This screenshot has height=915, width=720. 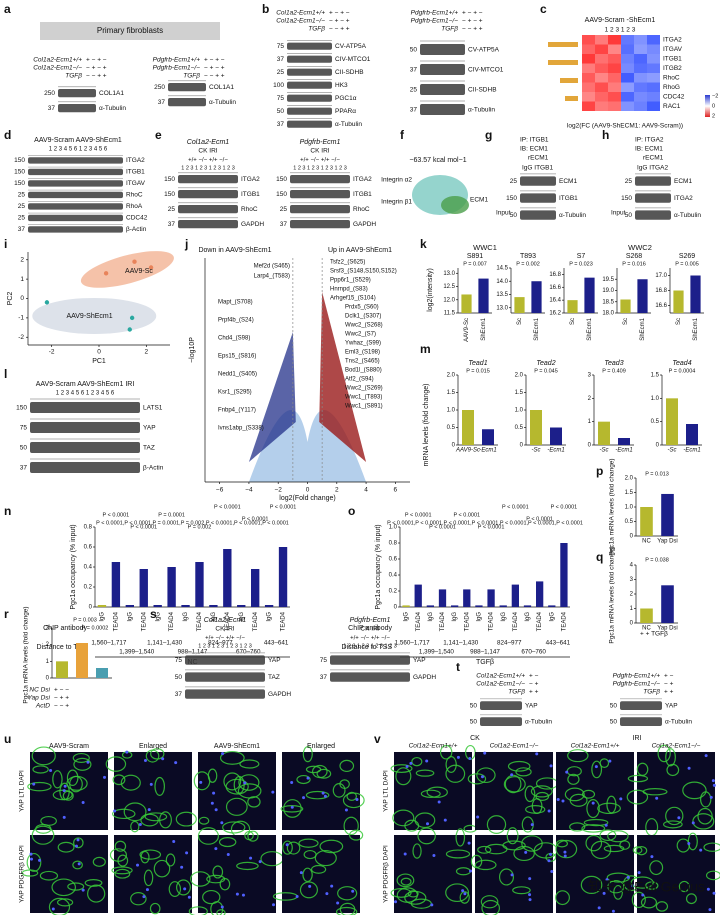 I want to click on mw: 37, so click(x=284, y=224).